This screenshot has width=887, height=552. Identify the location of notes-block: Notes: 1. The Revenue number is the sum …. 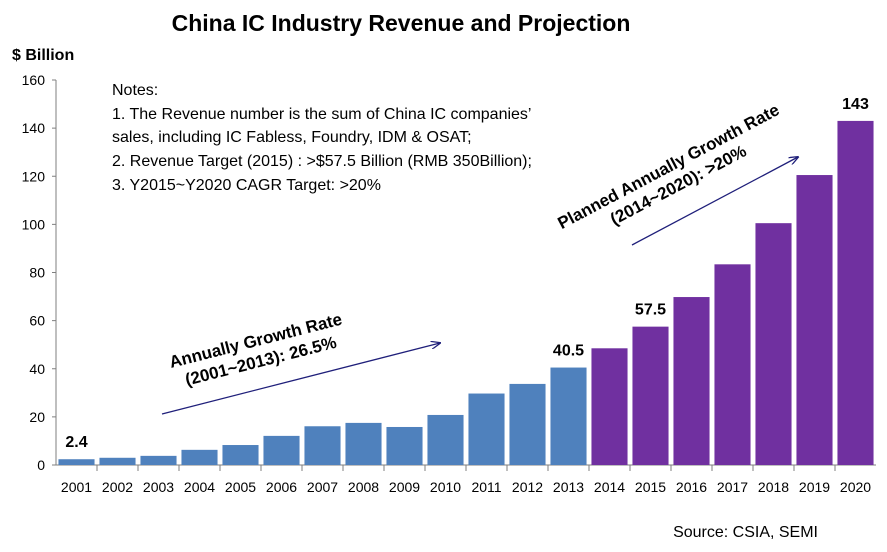
(322, 138).